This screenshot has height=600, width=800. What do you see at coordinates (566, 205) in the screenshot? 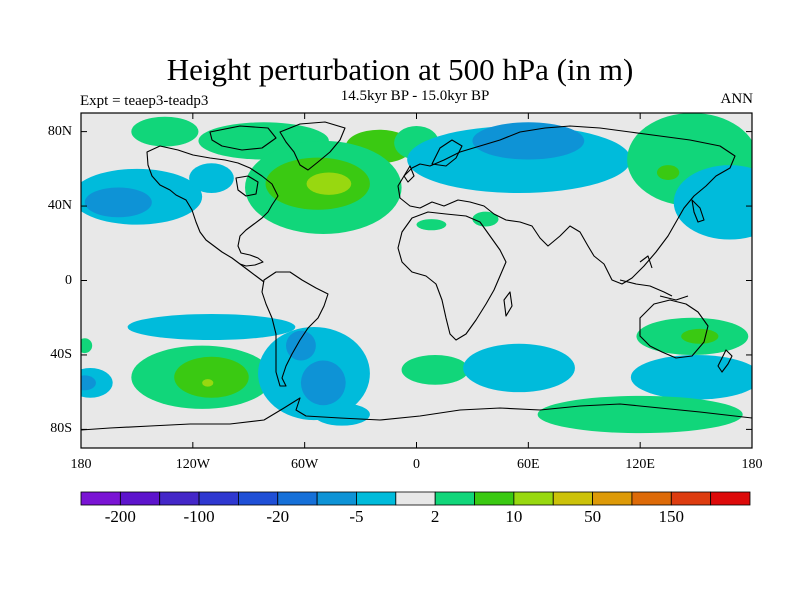
I see `coastline-eurasia` at bounding box center [566, 205].